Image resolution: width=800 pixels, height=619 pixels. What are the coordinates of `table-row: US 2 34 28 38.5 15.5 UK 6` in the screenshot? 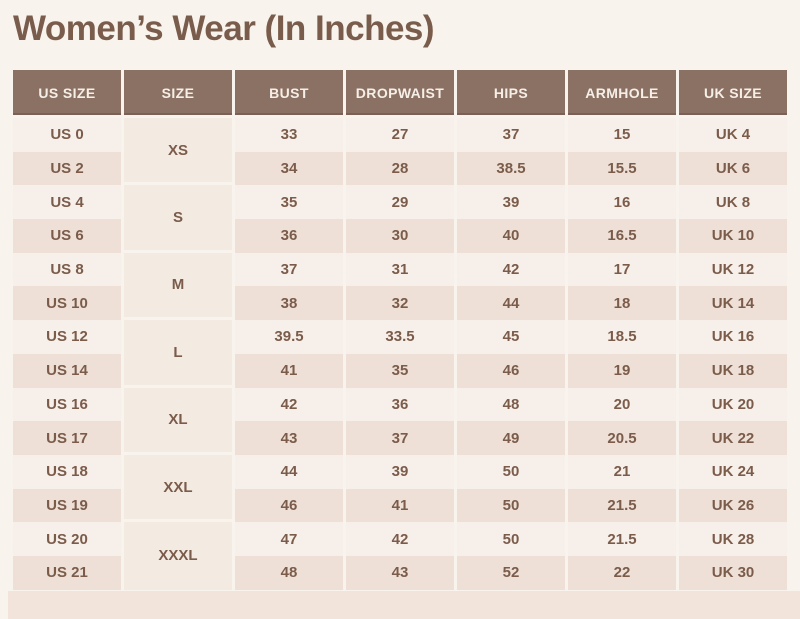 It's located at (400, 168).